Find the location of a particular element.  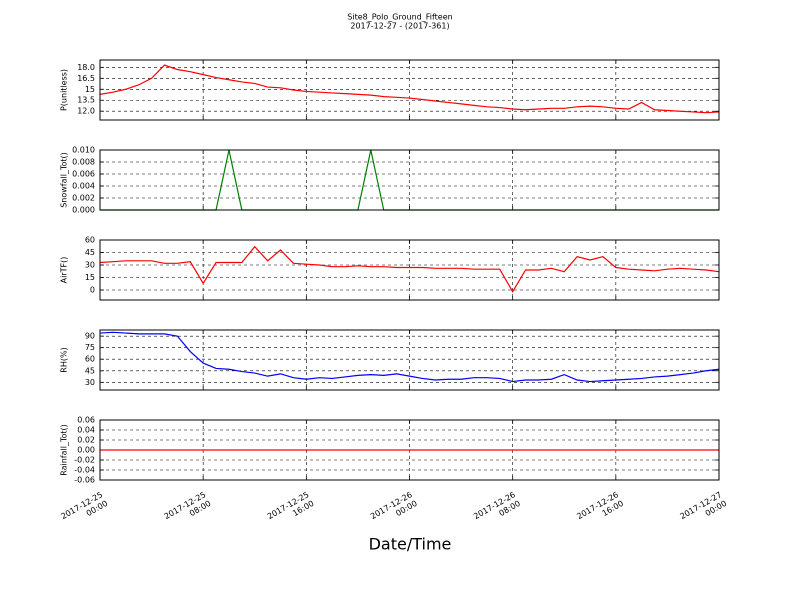

y-tick-label: 0.010 is located at coordinates (83, 150).